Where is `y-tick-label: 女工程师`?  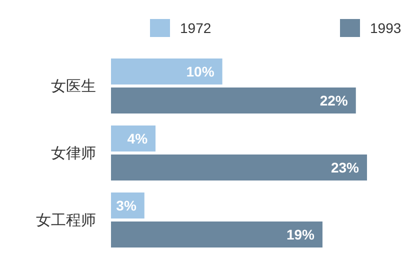
y-tick-label: 女工程师 is located at coordinates (66, 220).